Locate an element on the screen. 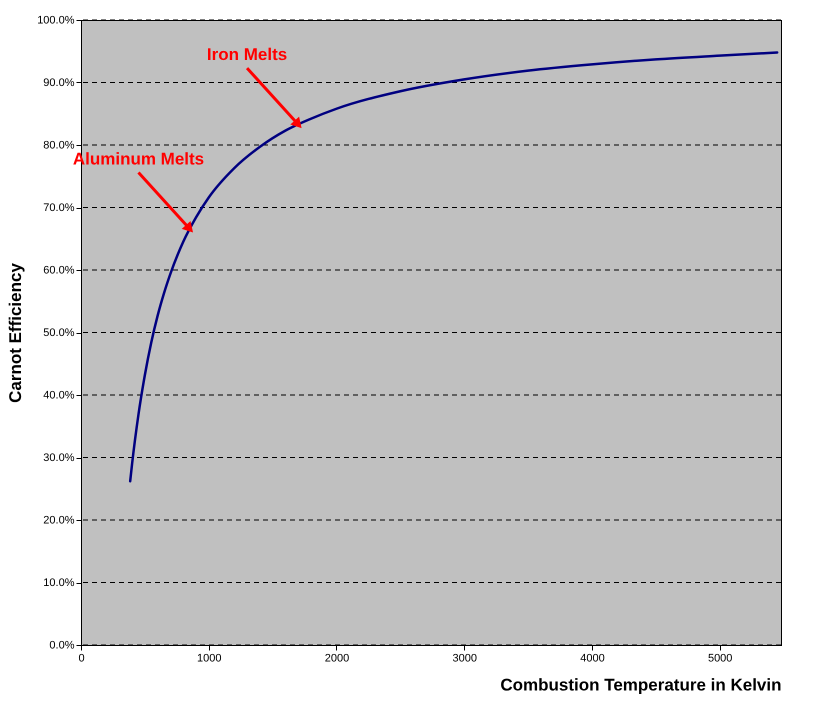 This screenshot has width=819, height=717. y-tick-label: 0.0% is located at coordinates (62, 646).